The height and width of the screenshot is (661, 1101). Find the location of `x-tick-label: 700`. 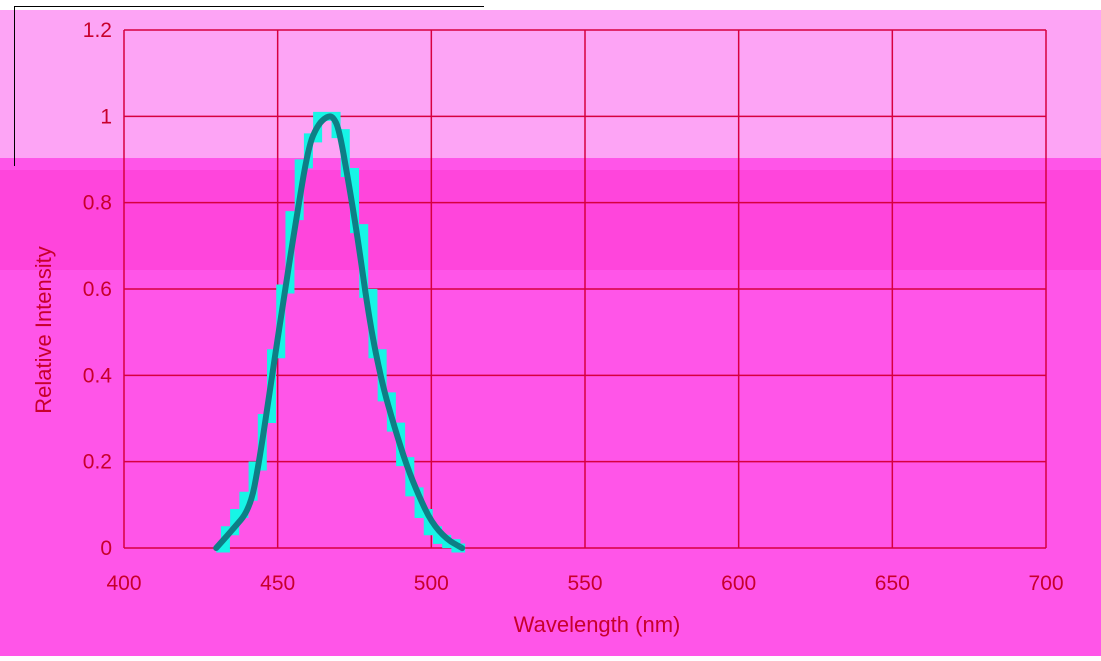

x-tick-label: 700 is located at coordinates (1045, 583).